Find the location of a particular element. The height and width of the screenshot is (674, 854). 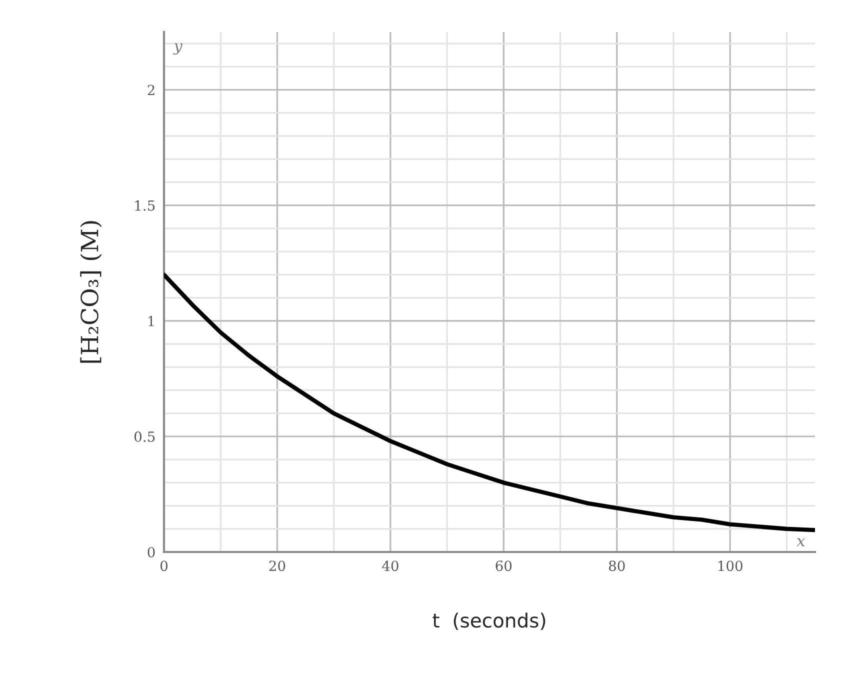

y-tick-label: 0.5 is located at coordinates (144, 436).